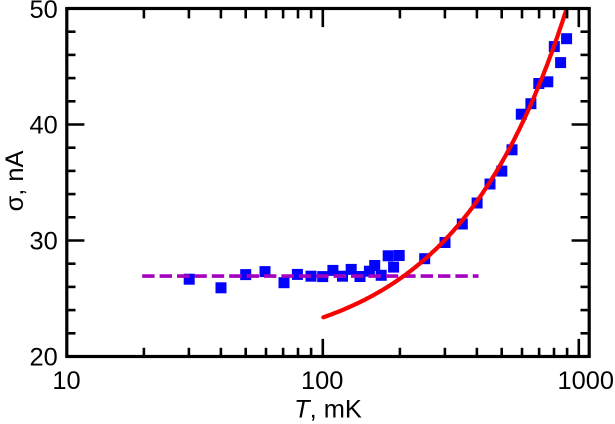 This screenshot has width=615, height=424. Describe the element at coordinates (44, 126) in the screenshot. I see `svg-text: 40` at that location.